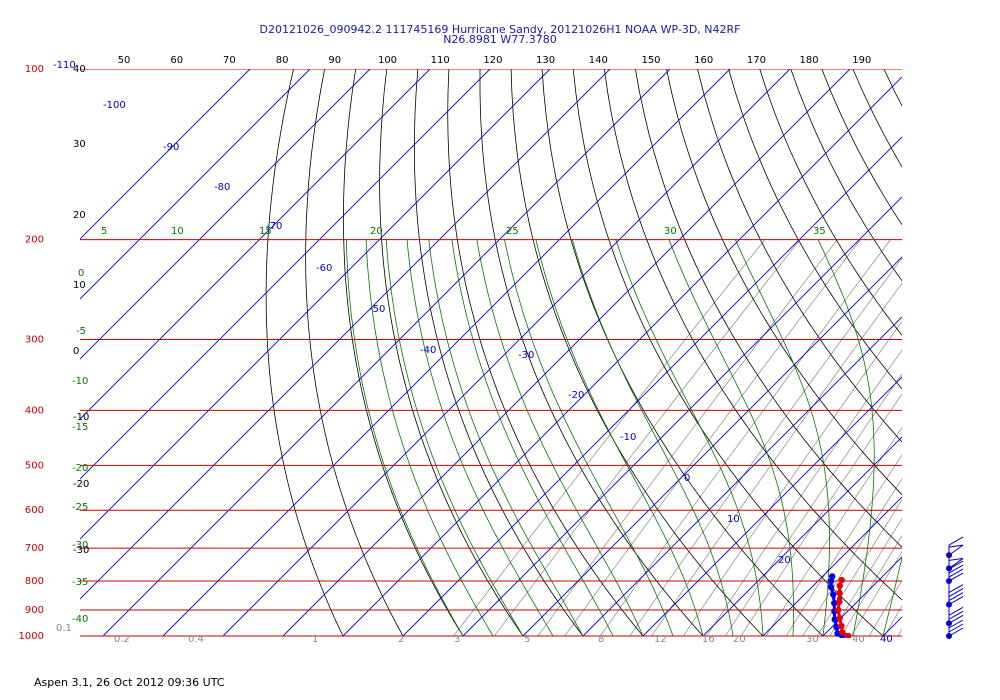 The height and width of the screenshot is (700, 1000). I want to click on moist-left-label: -35, so click(80, 582).